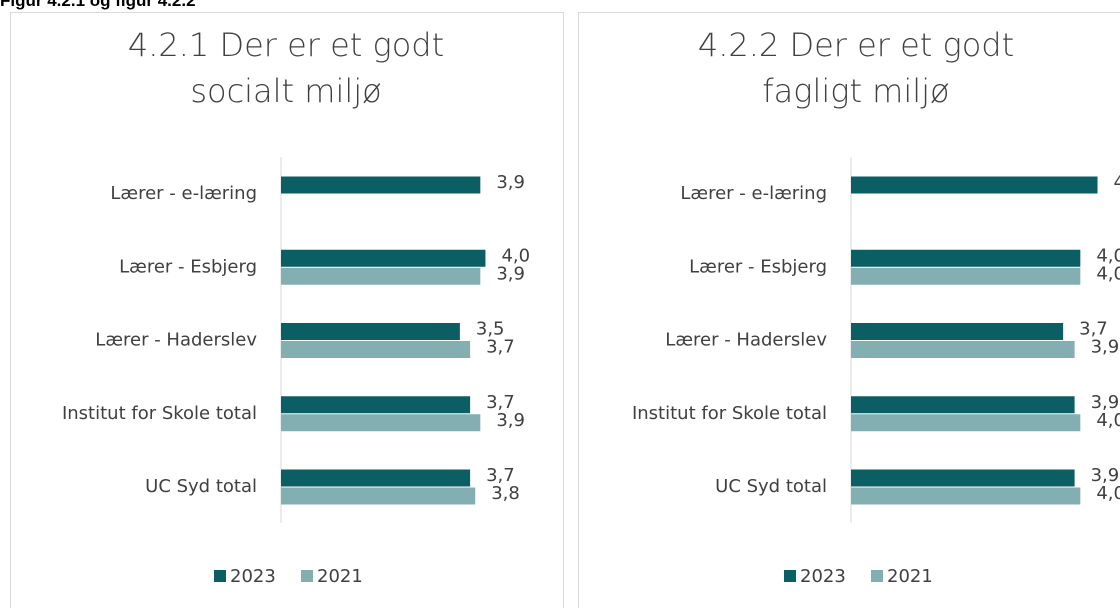 The image size is (1120, 608). I want to click on chart-title: 4.2.2 Der er et godt fagligt miljø, so click(856, 68).